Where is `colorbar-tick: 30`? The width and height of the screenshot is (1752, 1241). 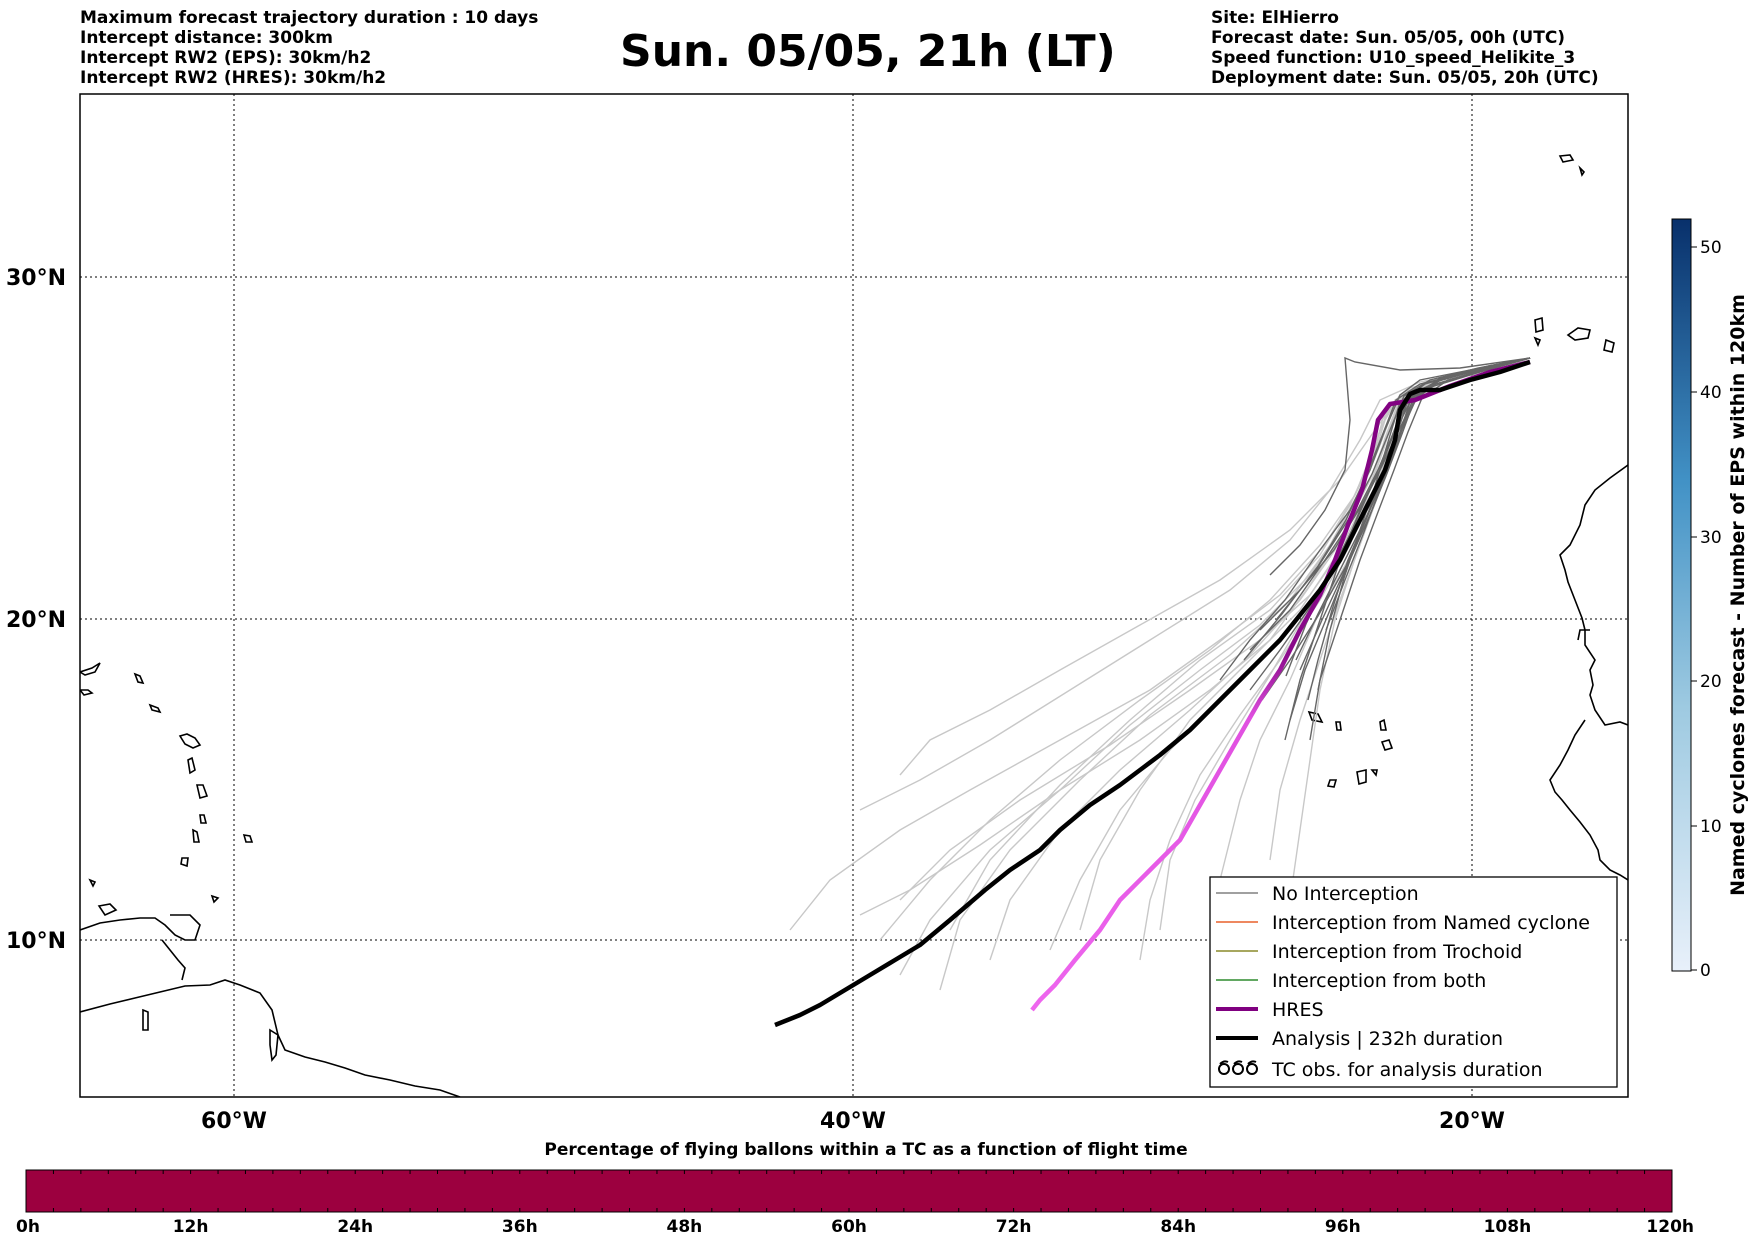
colorbar-tick: 30 is located at coordinates (1711, 538).